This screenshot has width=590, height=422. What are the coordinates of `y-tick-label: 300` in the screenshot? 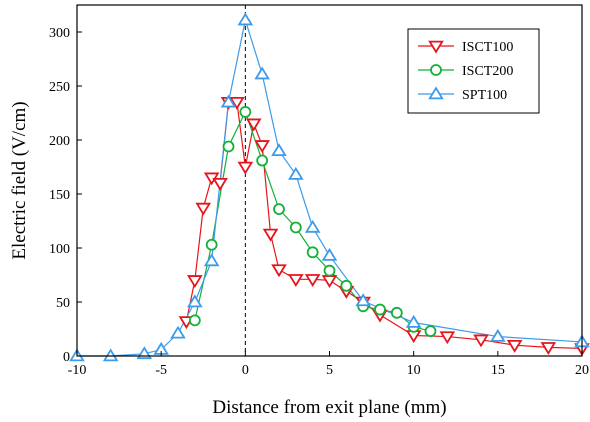 It's located at (59, 33).